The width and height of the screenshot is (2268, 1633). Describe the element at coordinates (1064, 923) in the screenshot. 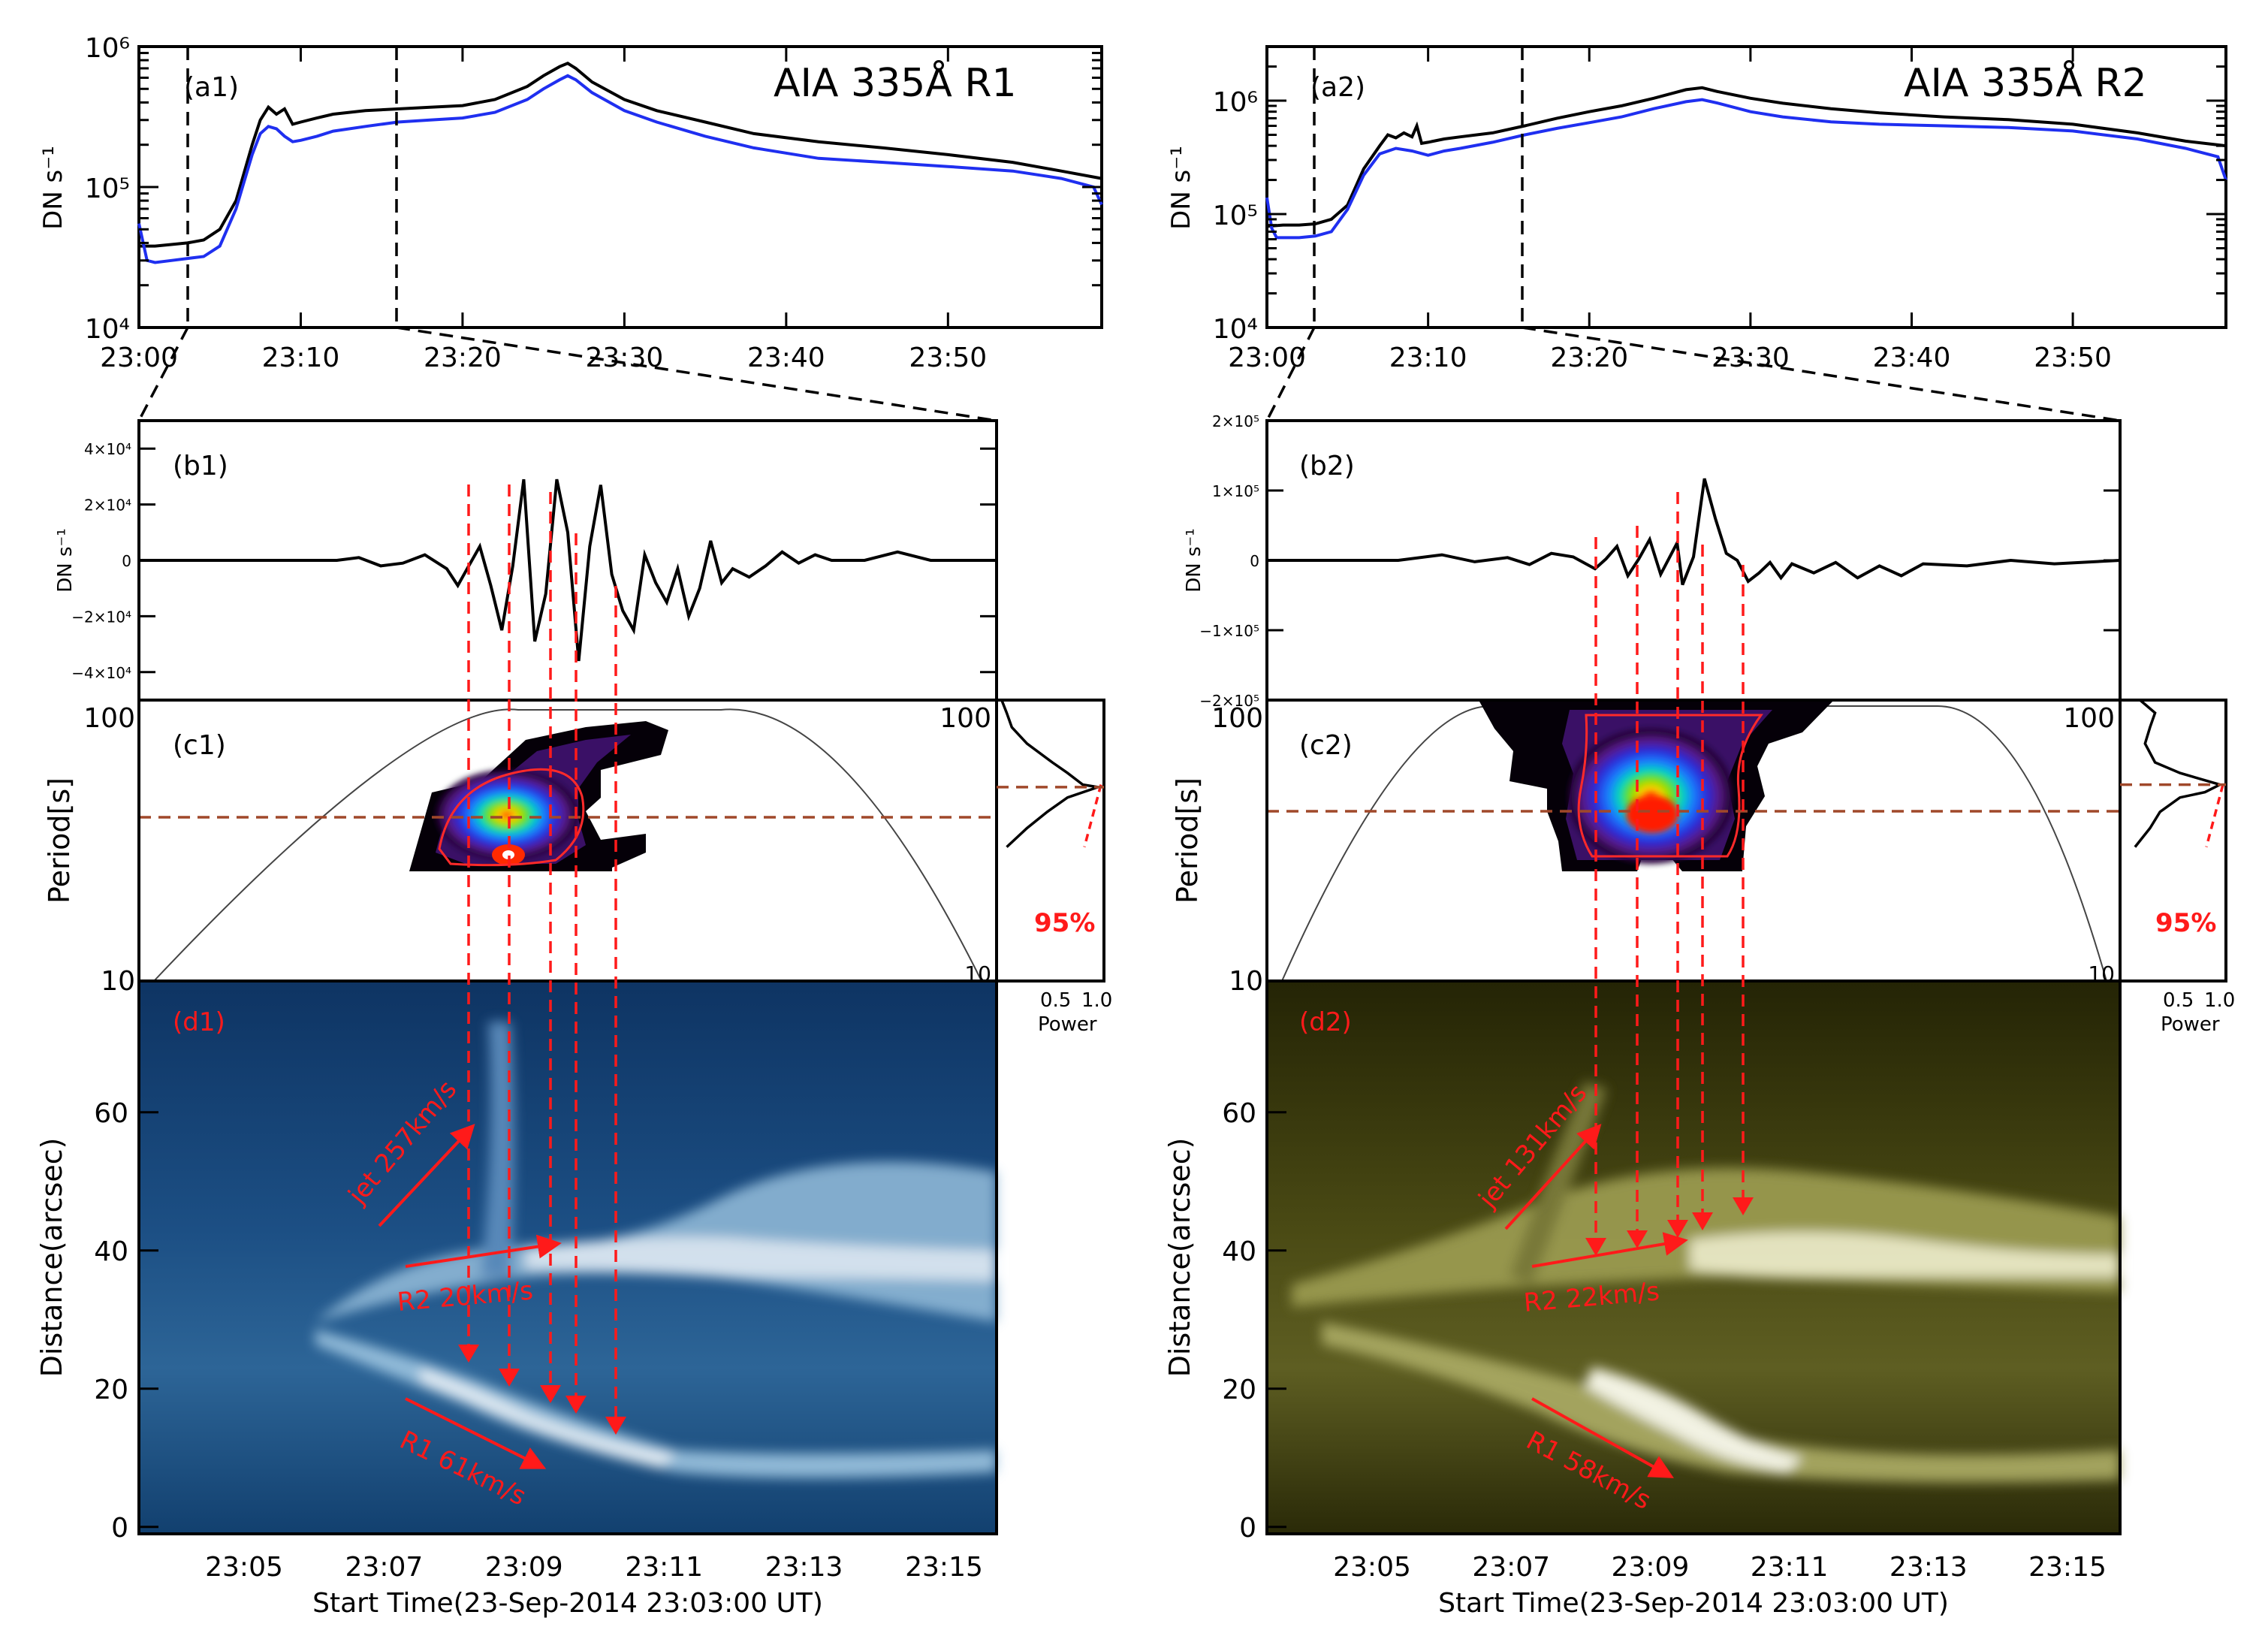

I see `panel-c1-significance: 95%` at that location.